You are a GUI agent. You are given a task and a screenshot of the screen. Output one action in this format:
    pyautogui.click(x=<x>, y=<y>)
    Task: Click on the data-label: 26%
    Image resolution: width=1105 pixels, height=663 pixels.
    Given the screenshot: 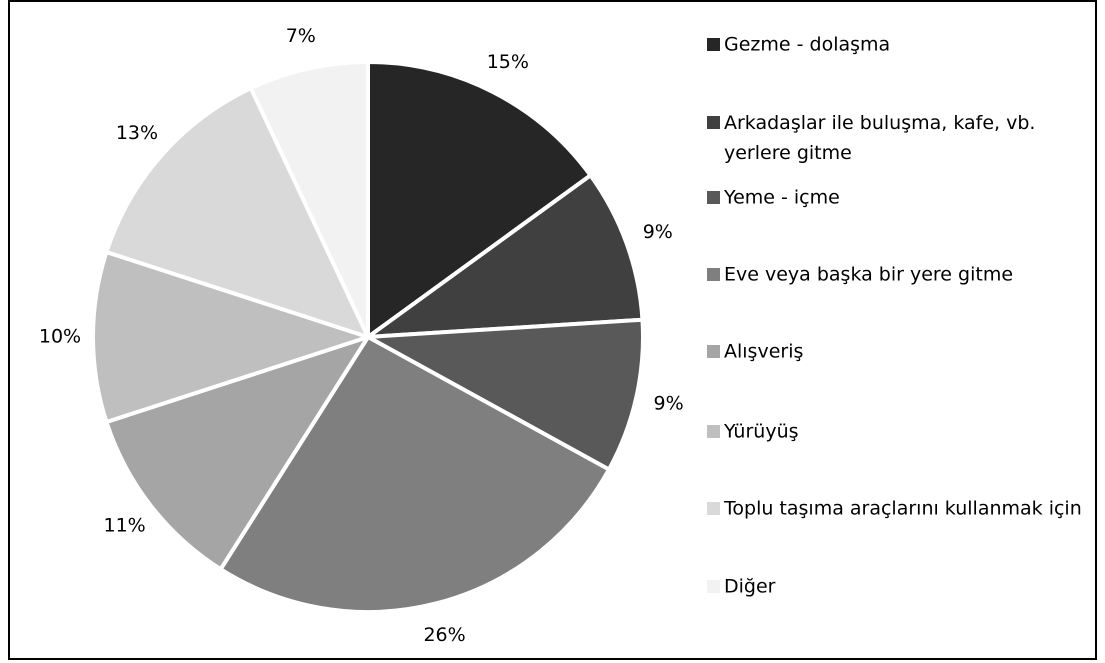 What is the action you would take?
    pyautogui.click(x=444, y=635)
    